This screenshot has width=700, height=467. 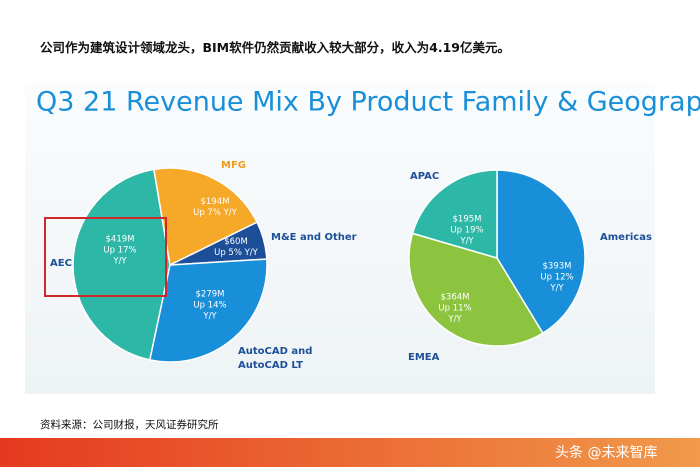 I want to click on value-label: $393M, so click(x=557, y=267).